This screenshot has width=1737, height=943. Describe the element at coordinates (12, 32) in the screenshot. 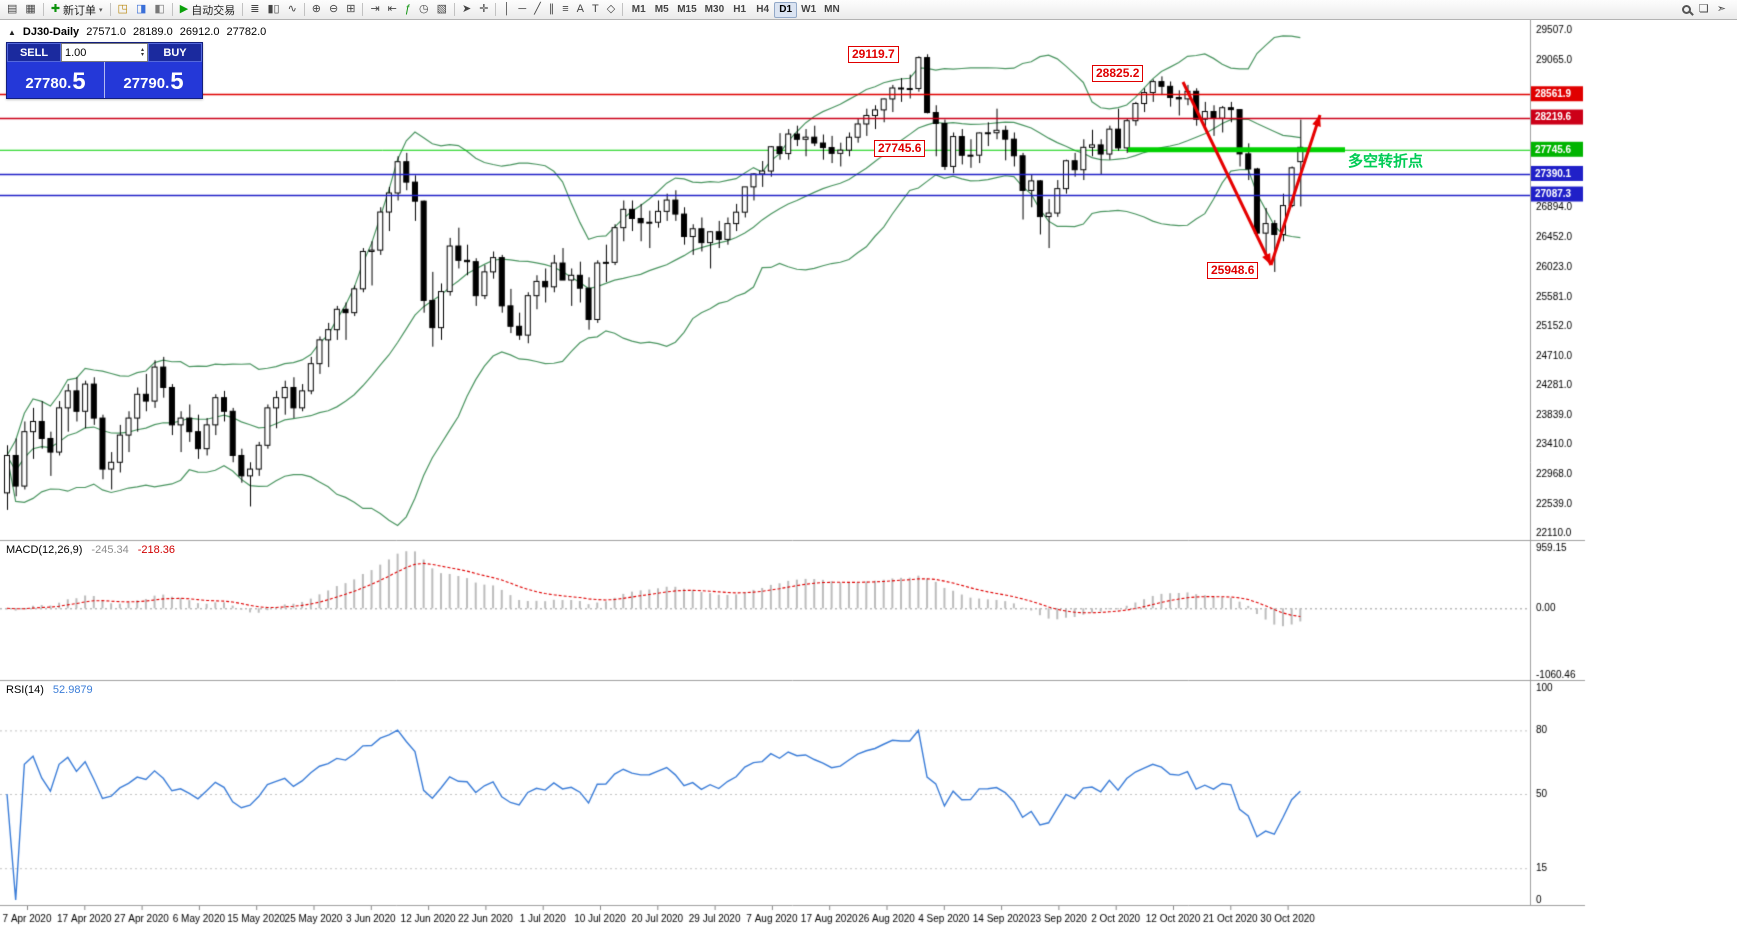

I see `panel-toggle-icon: ▲` at that location.